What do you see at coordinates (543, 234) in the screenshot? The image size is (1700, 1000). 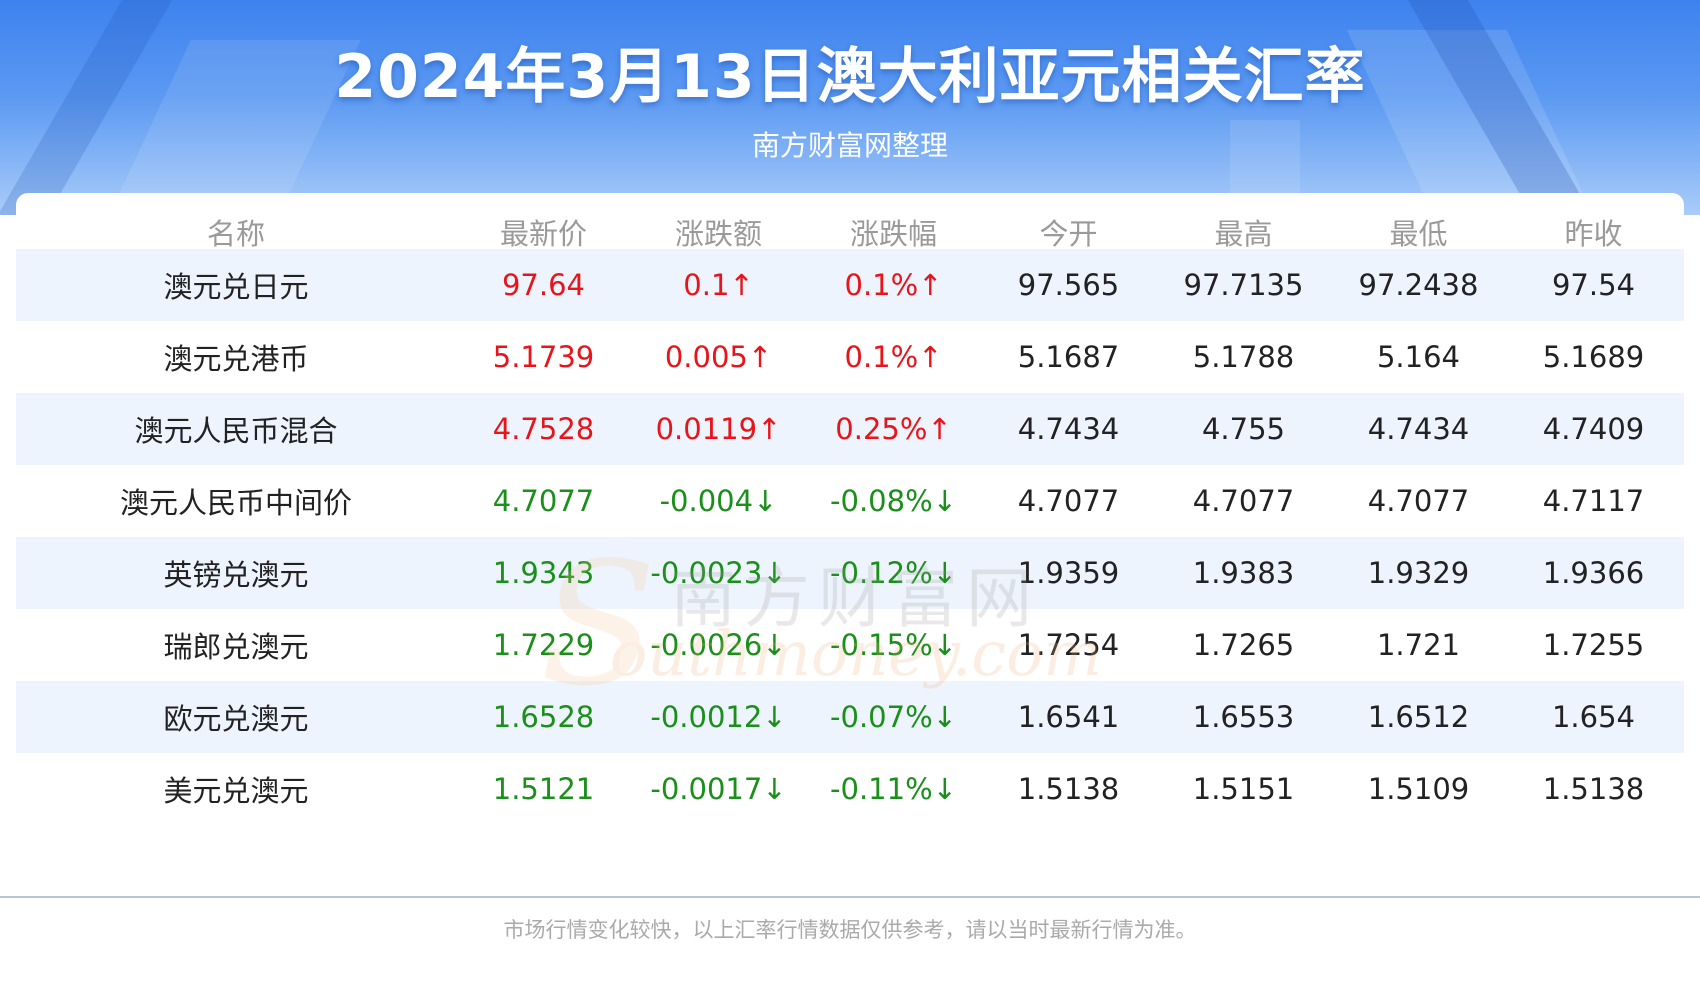 I see `column-header-latest: 最新价` at bounding box center [543, 234].